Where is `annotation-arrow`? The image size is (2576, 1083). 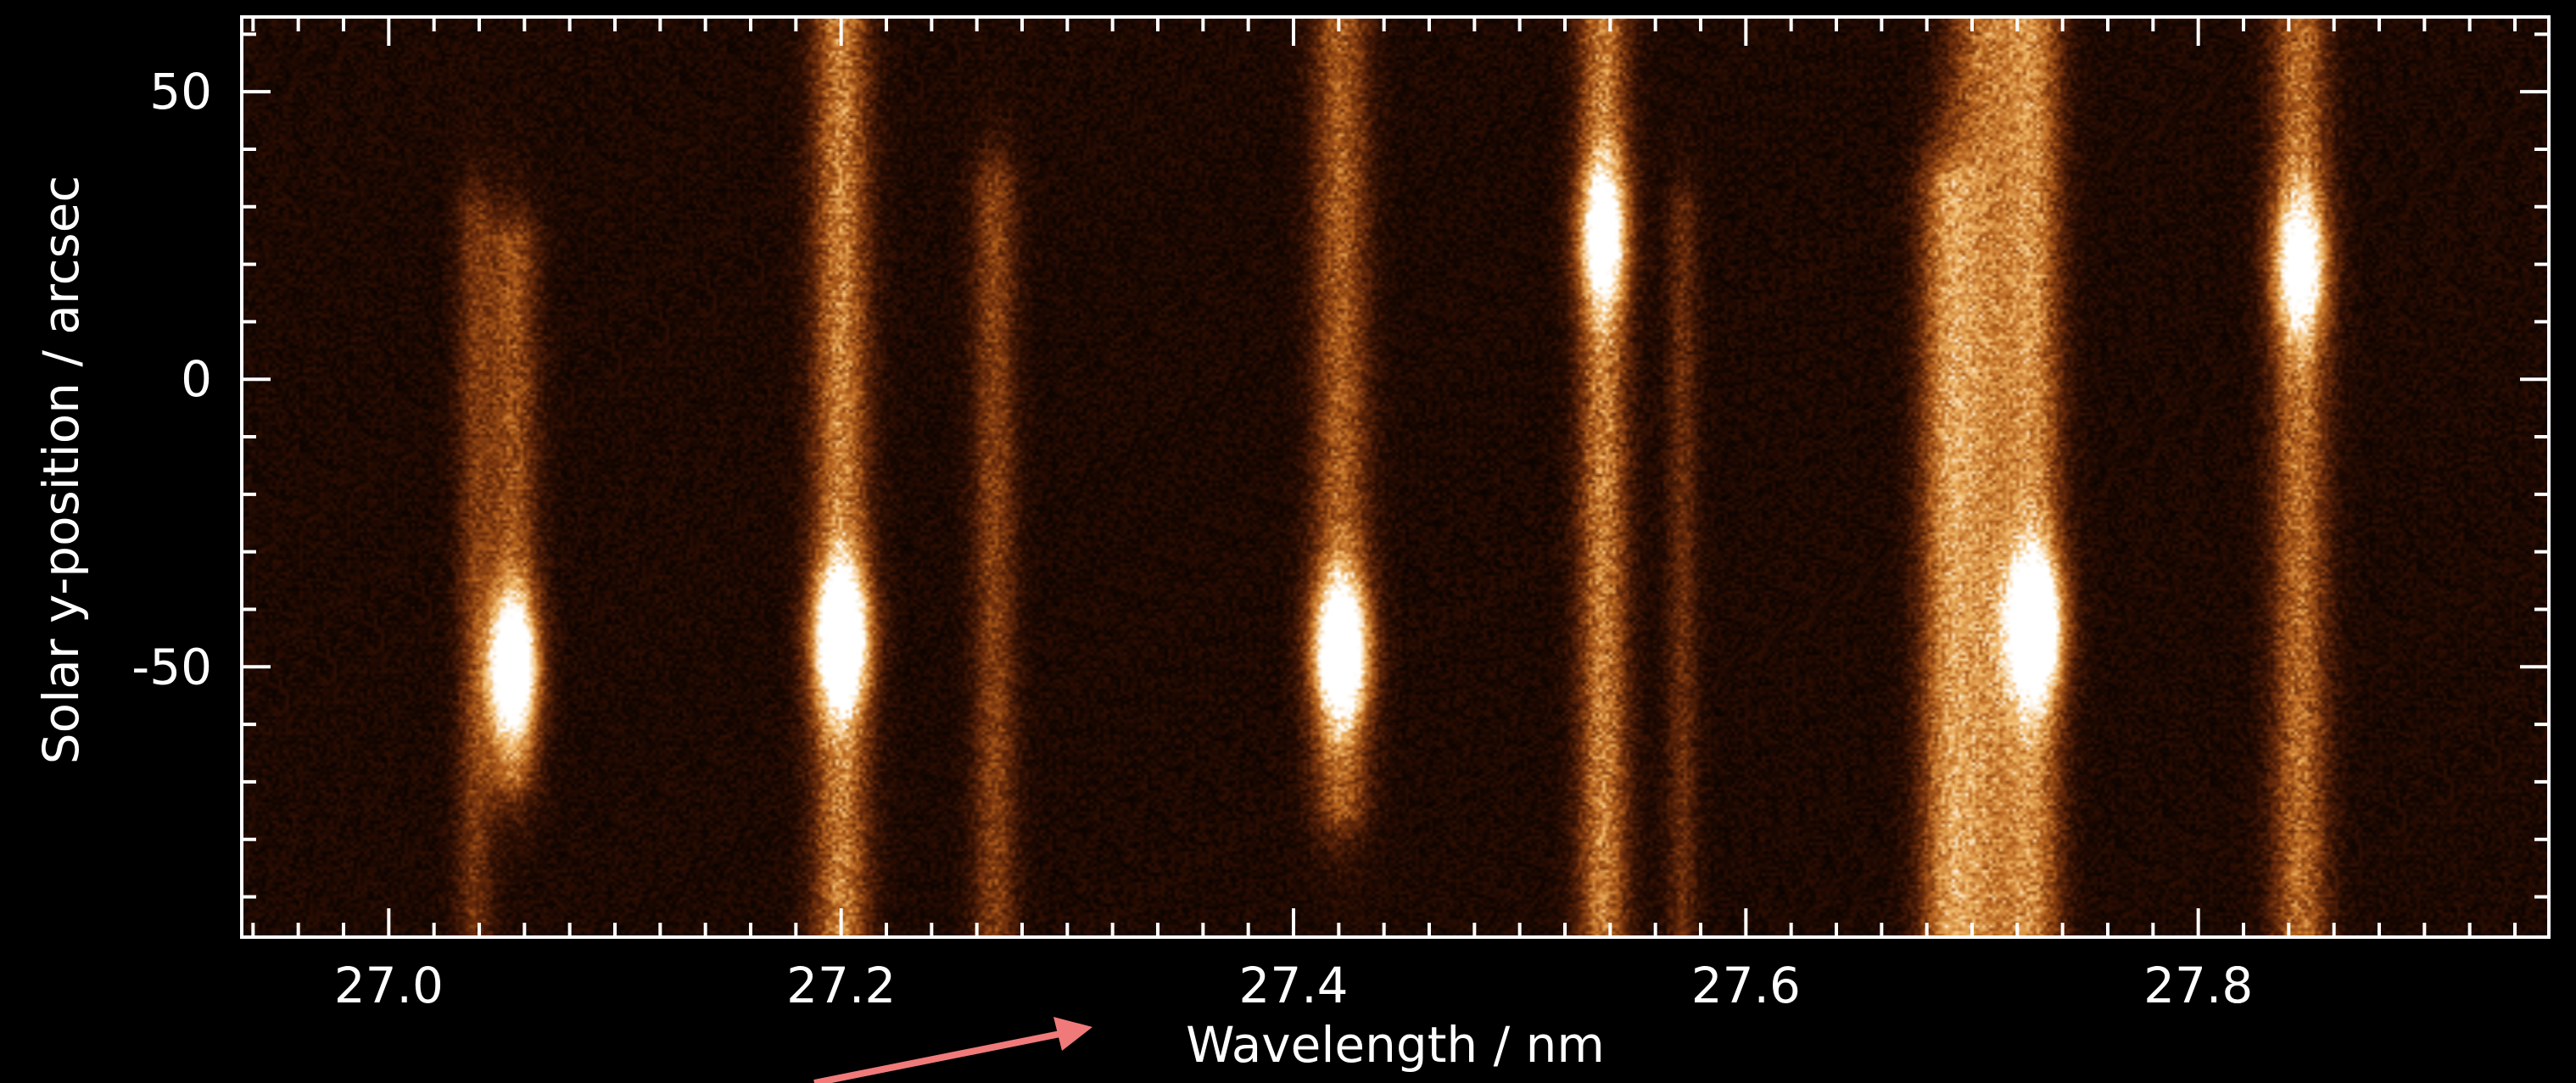
annotation-arrow is located at coordinates (952, 1050).